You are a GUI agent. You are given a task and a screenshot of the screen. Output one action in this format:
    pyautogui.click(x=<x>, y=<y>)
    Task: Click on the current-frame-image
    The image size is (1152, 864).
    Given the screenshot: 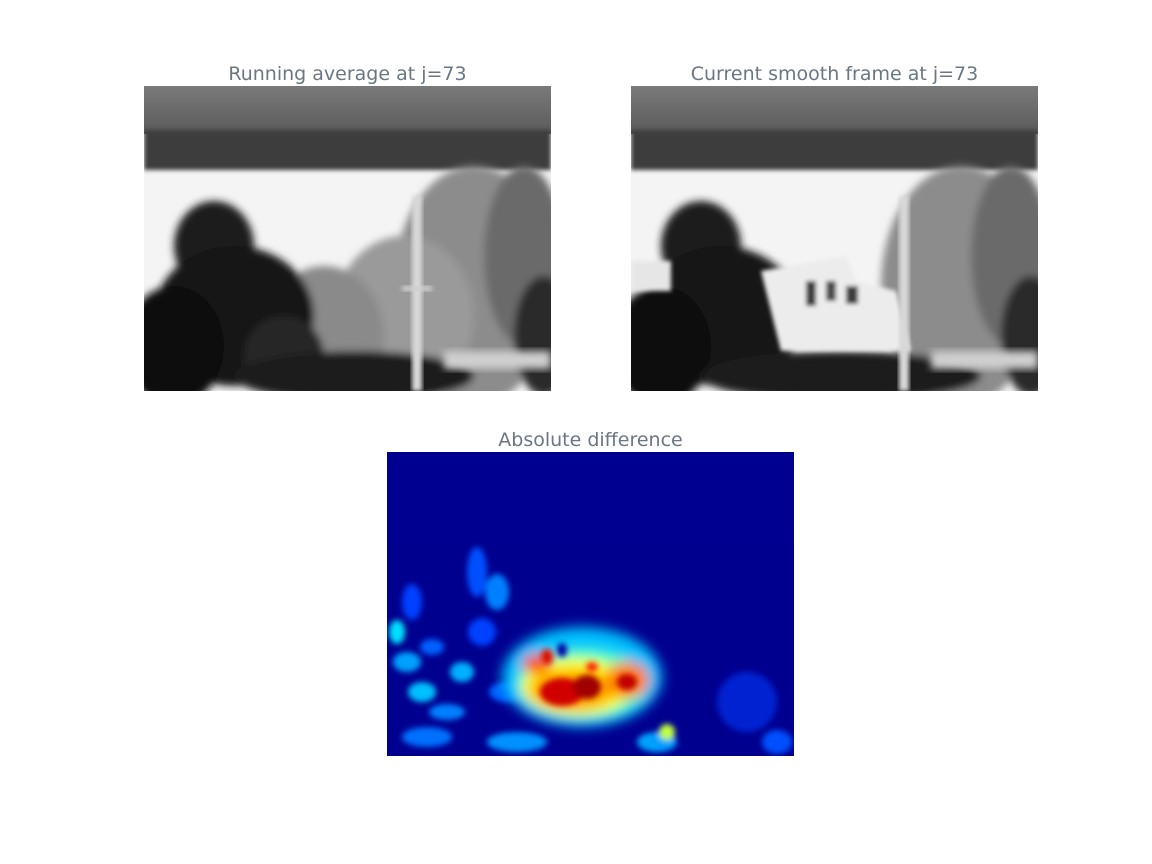 What is the action you would take?
    pyautogui.click(x=834, y=238)
    